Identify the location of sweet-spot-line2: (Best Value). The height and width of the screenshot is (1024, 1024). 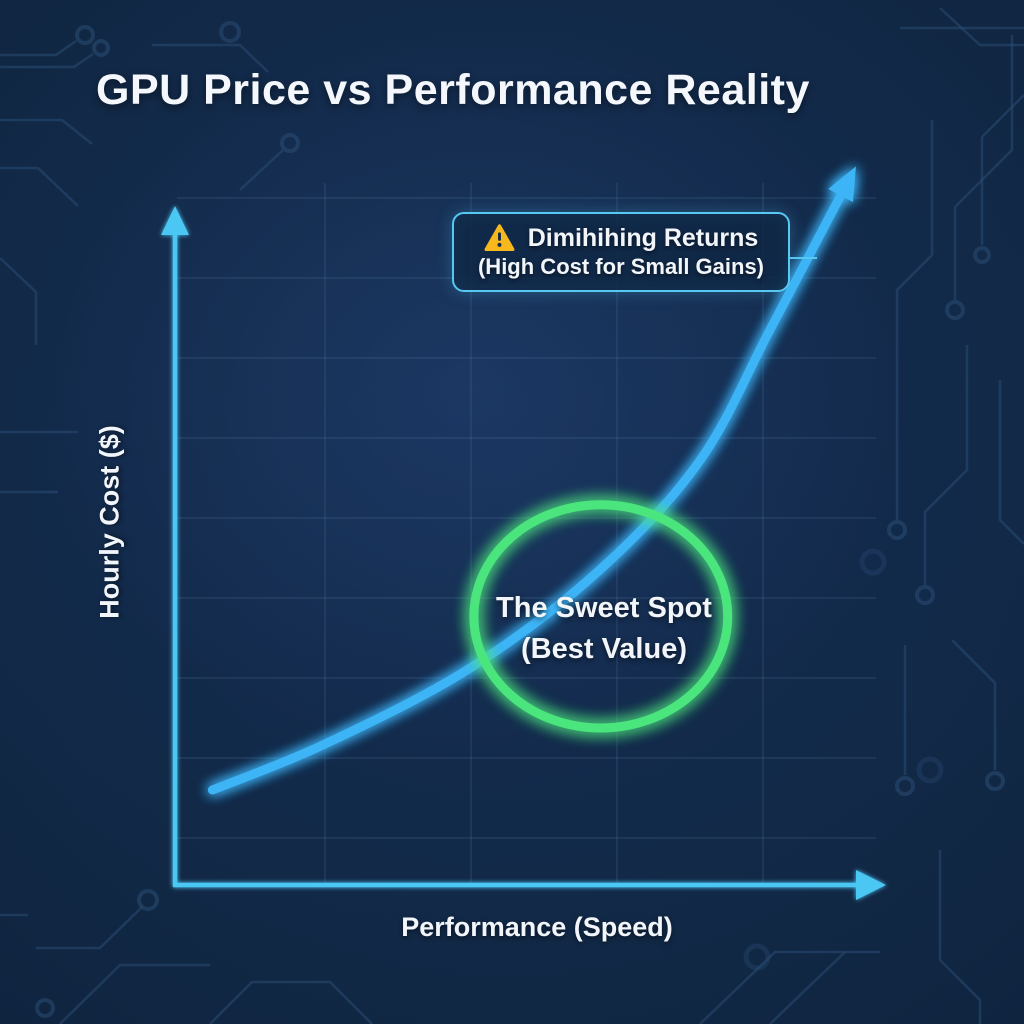
(603, 648).